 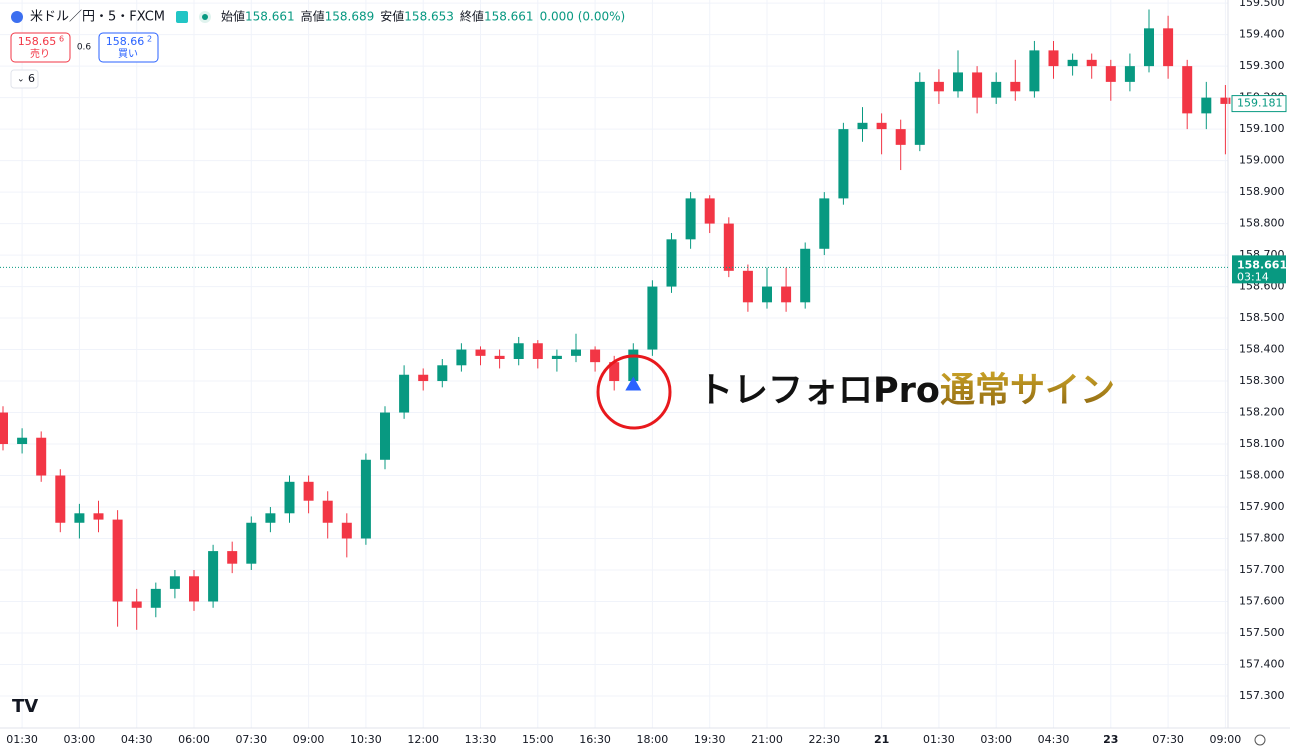 I want to click on ohlc-label: 高値, so click(x=313, y=16).